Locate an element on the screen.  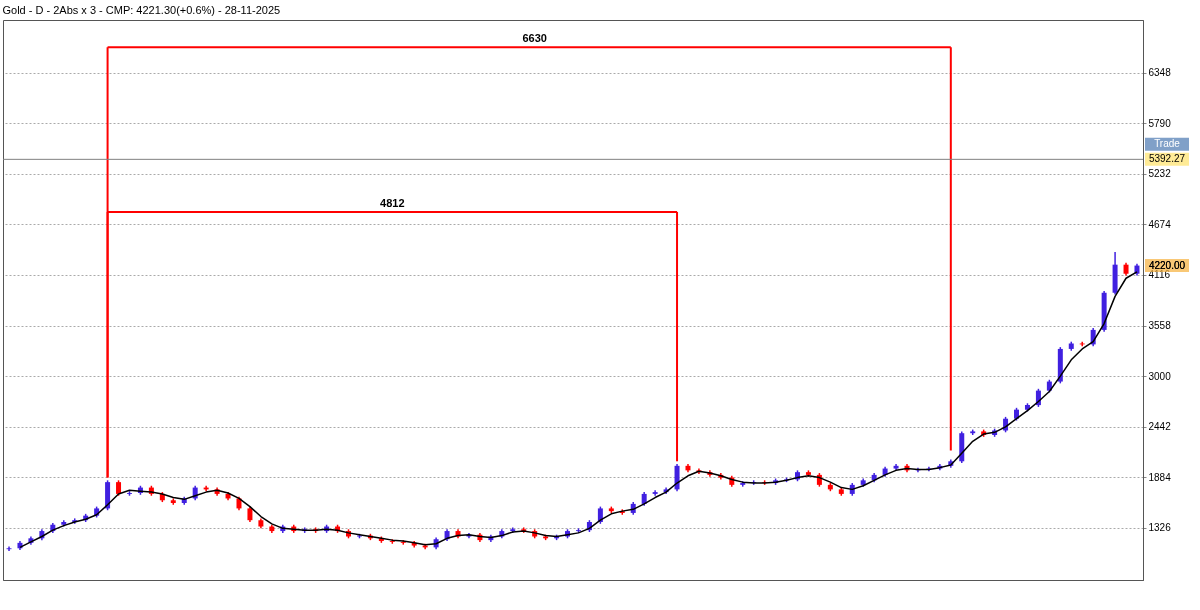
y-tick-label: 6348 is located at coordinates (1160, 73).